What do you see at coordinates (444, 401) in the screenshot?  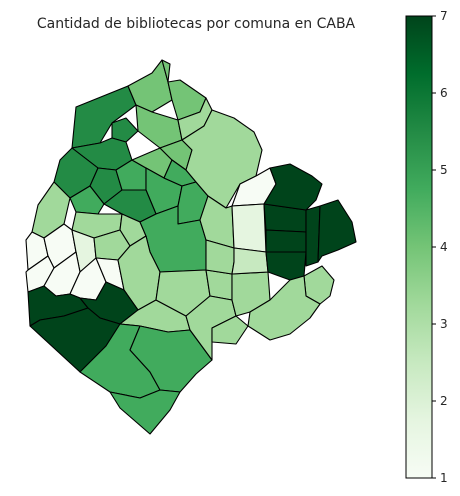 I see `colorbar-tick-label: 2` at bounding box center [444, 401].